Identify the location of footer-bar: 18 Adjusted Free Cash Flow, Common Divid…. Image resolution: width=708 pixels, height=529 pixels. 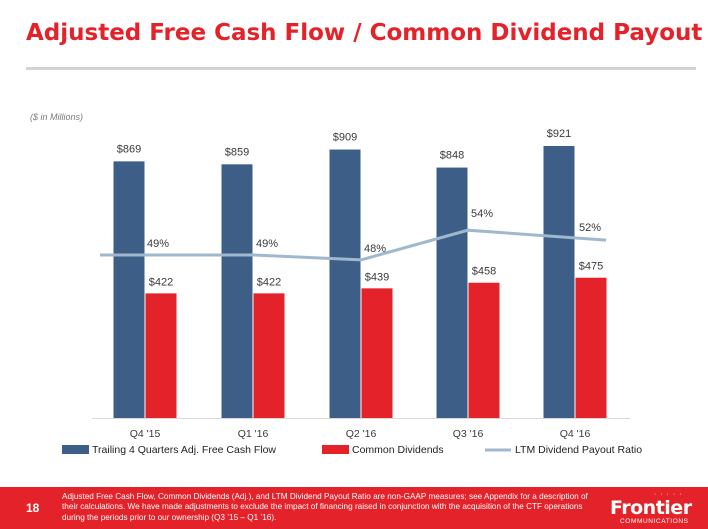
(354, 508).